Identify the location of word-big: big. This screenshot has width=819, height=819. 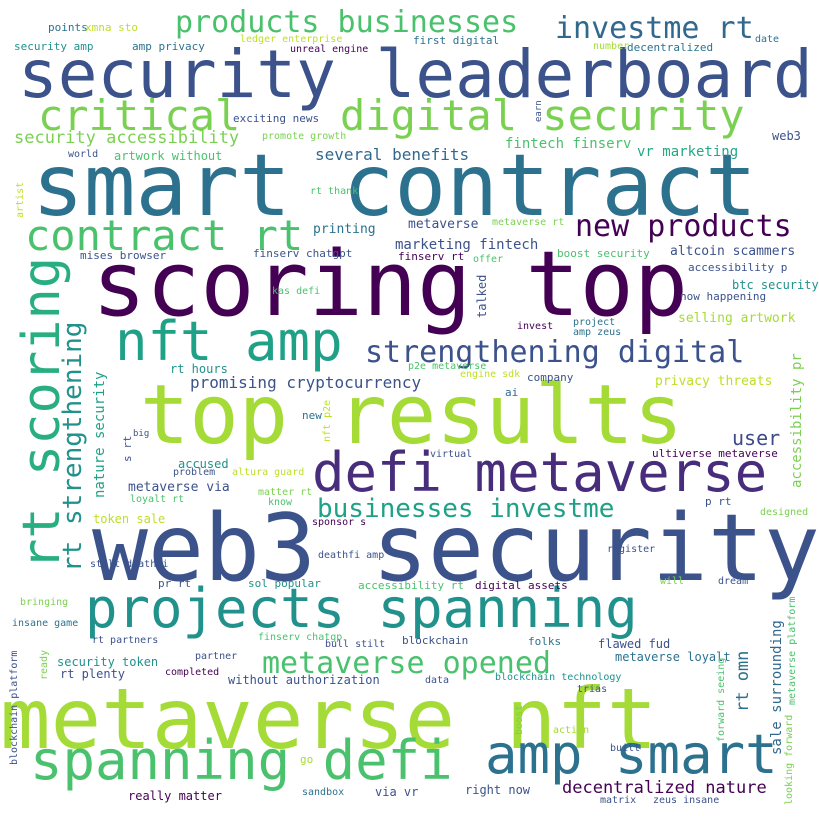
(141, 434).